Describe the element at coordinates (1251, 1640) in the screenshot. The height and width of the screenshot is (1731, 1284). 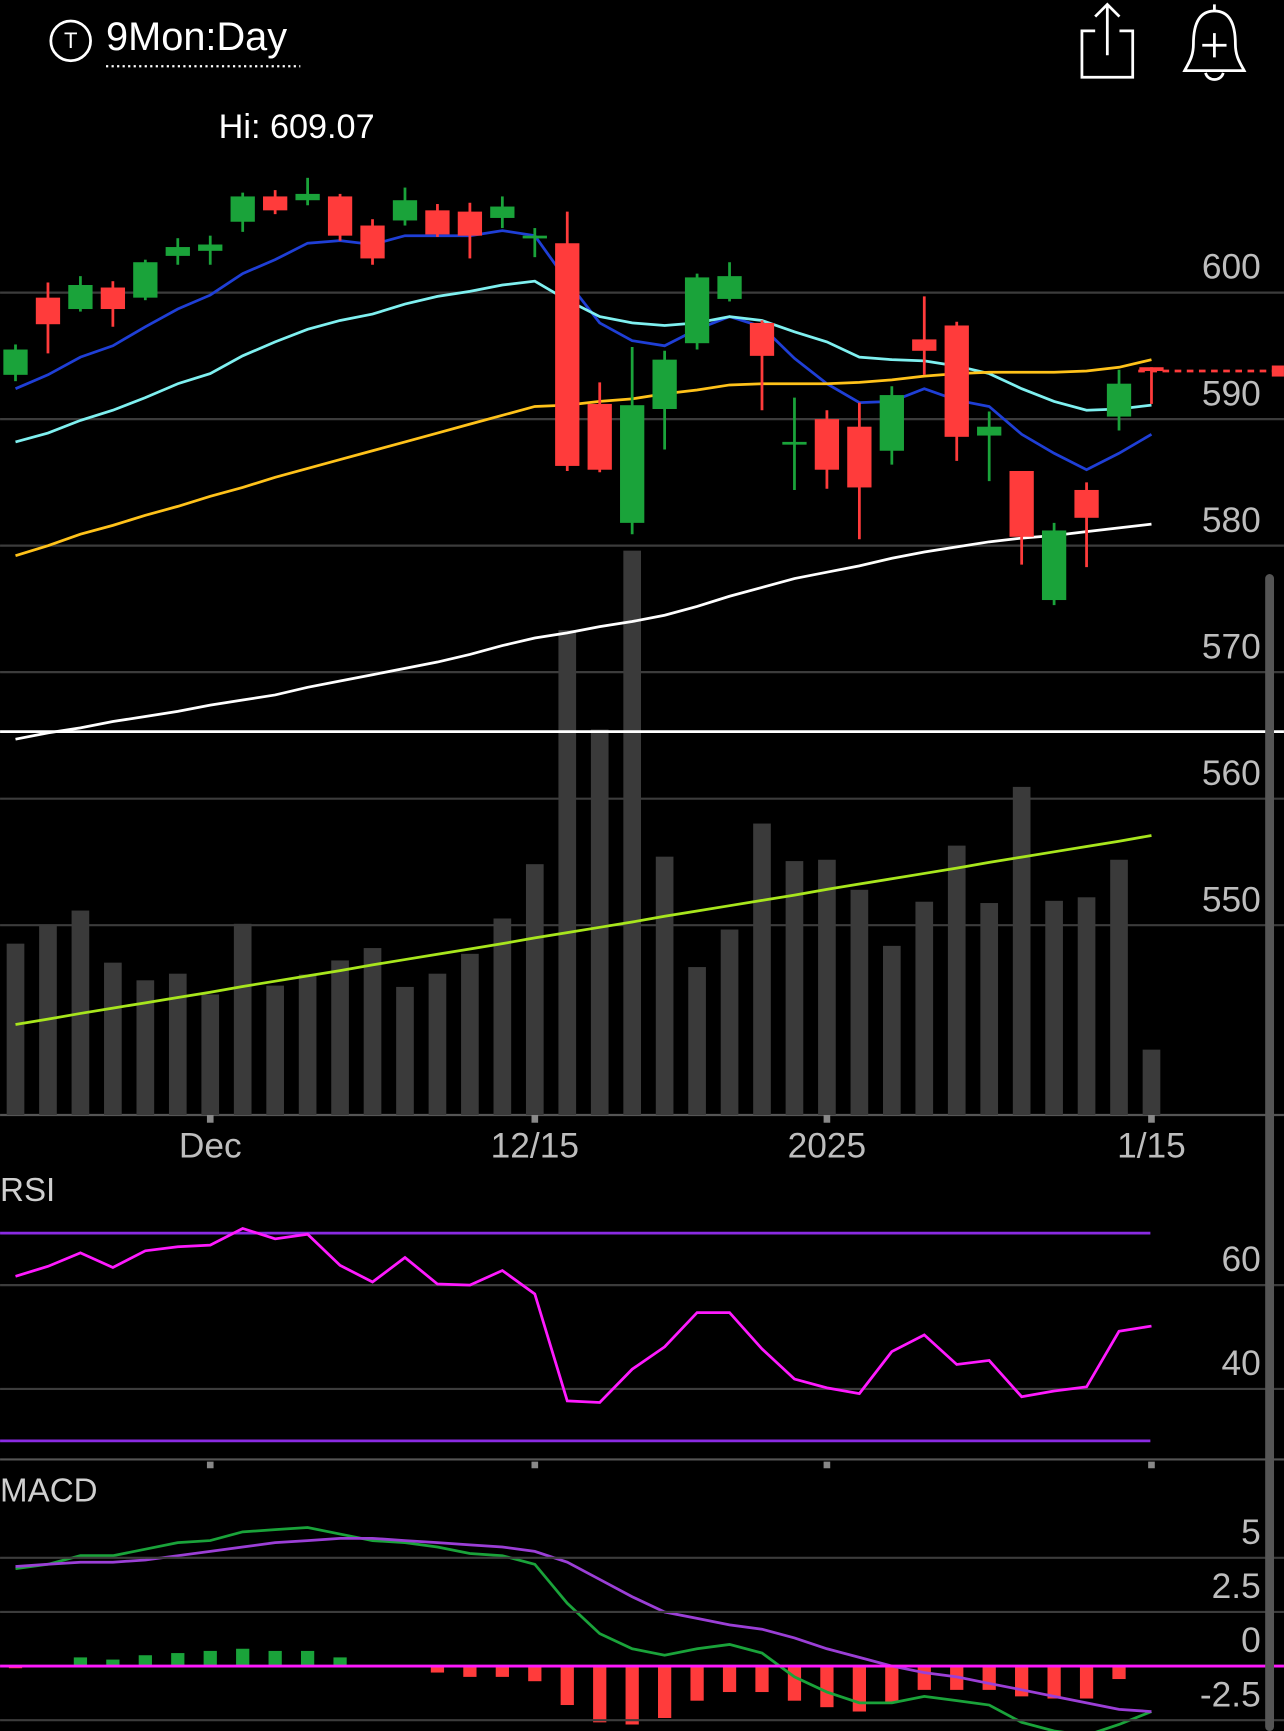
I see `macd-tick-label: 0` at that location.